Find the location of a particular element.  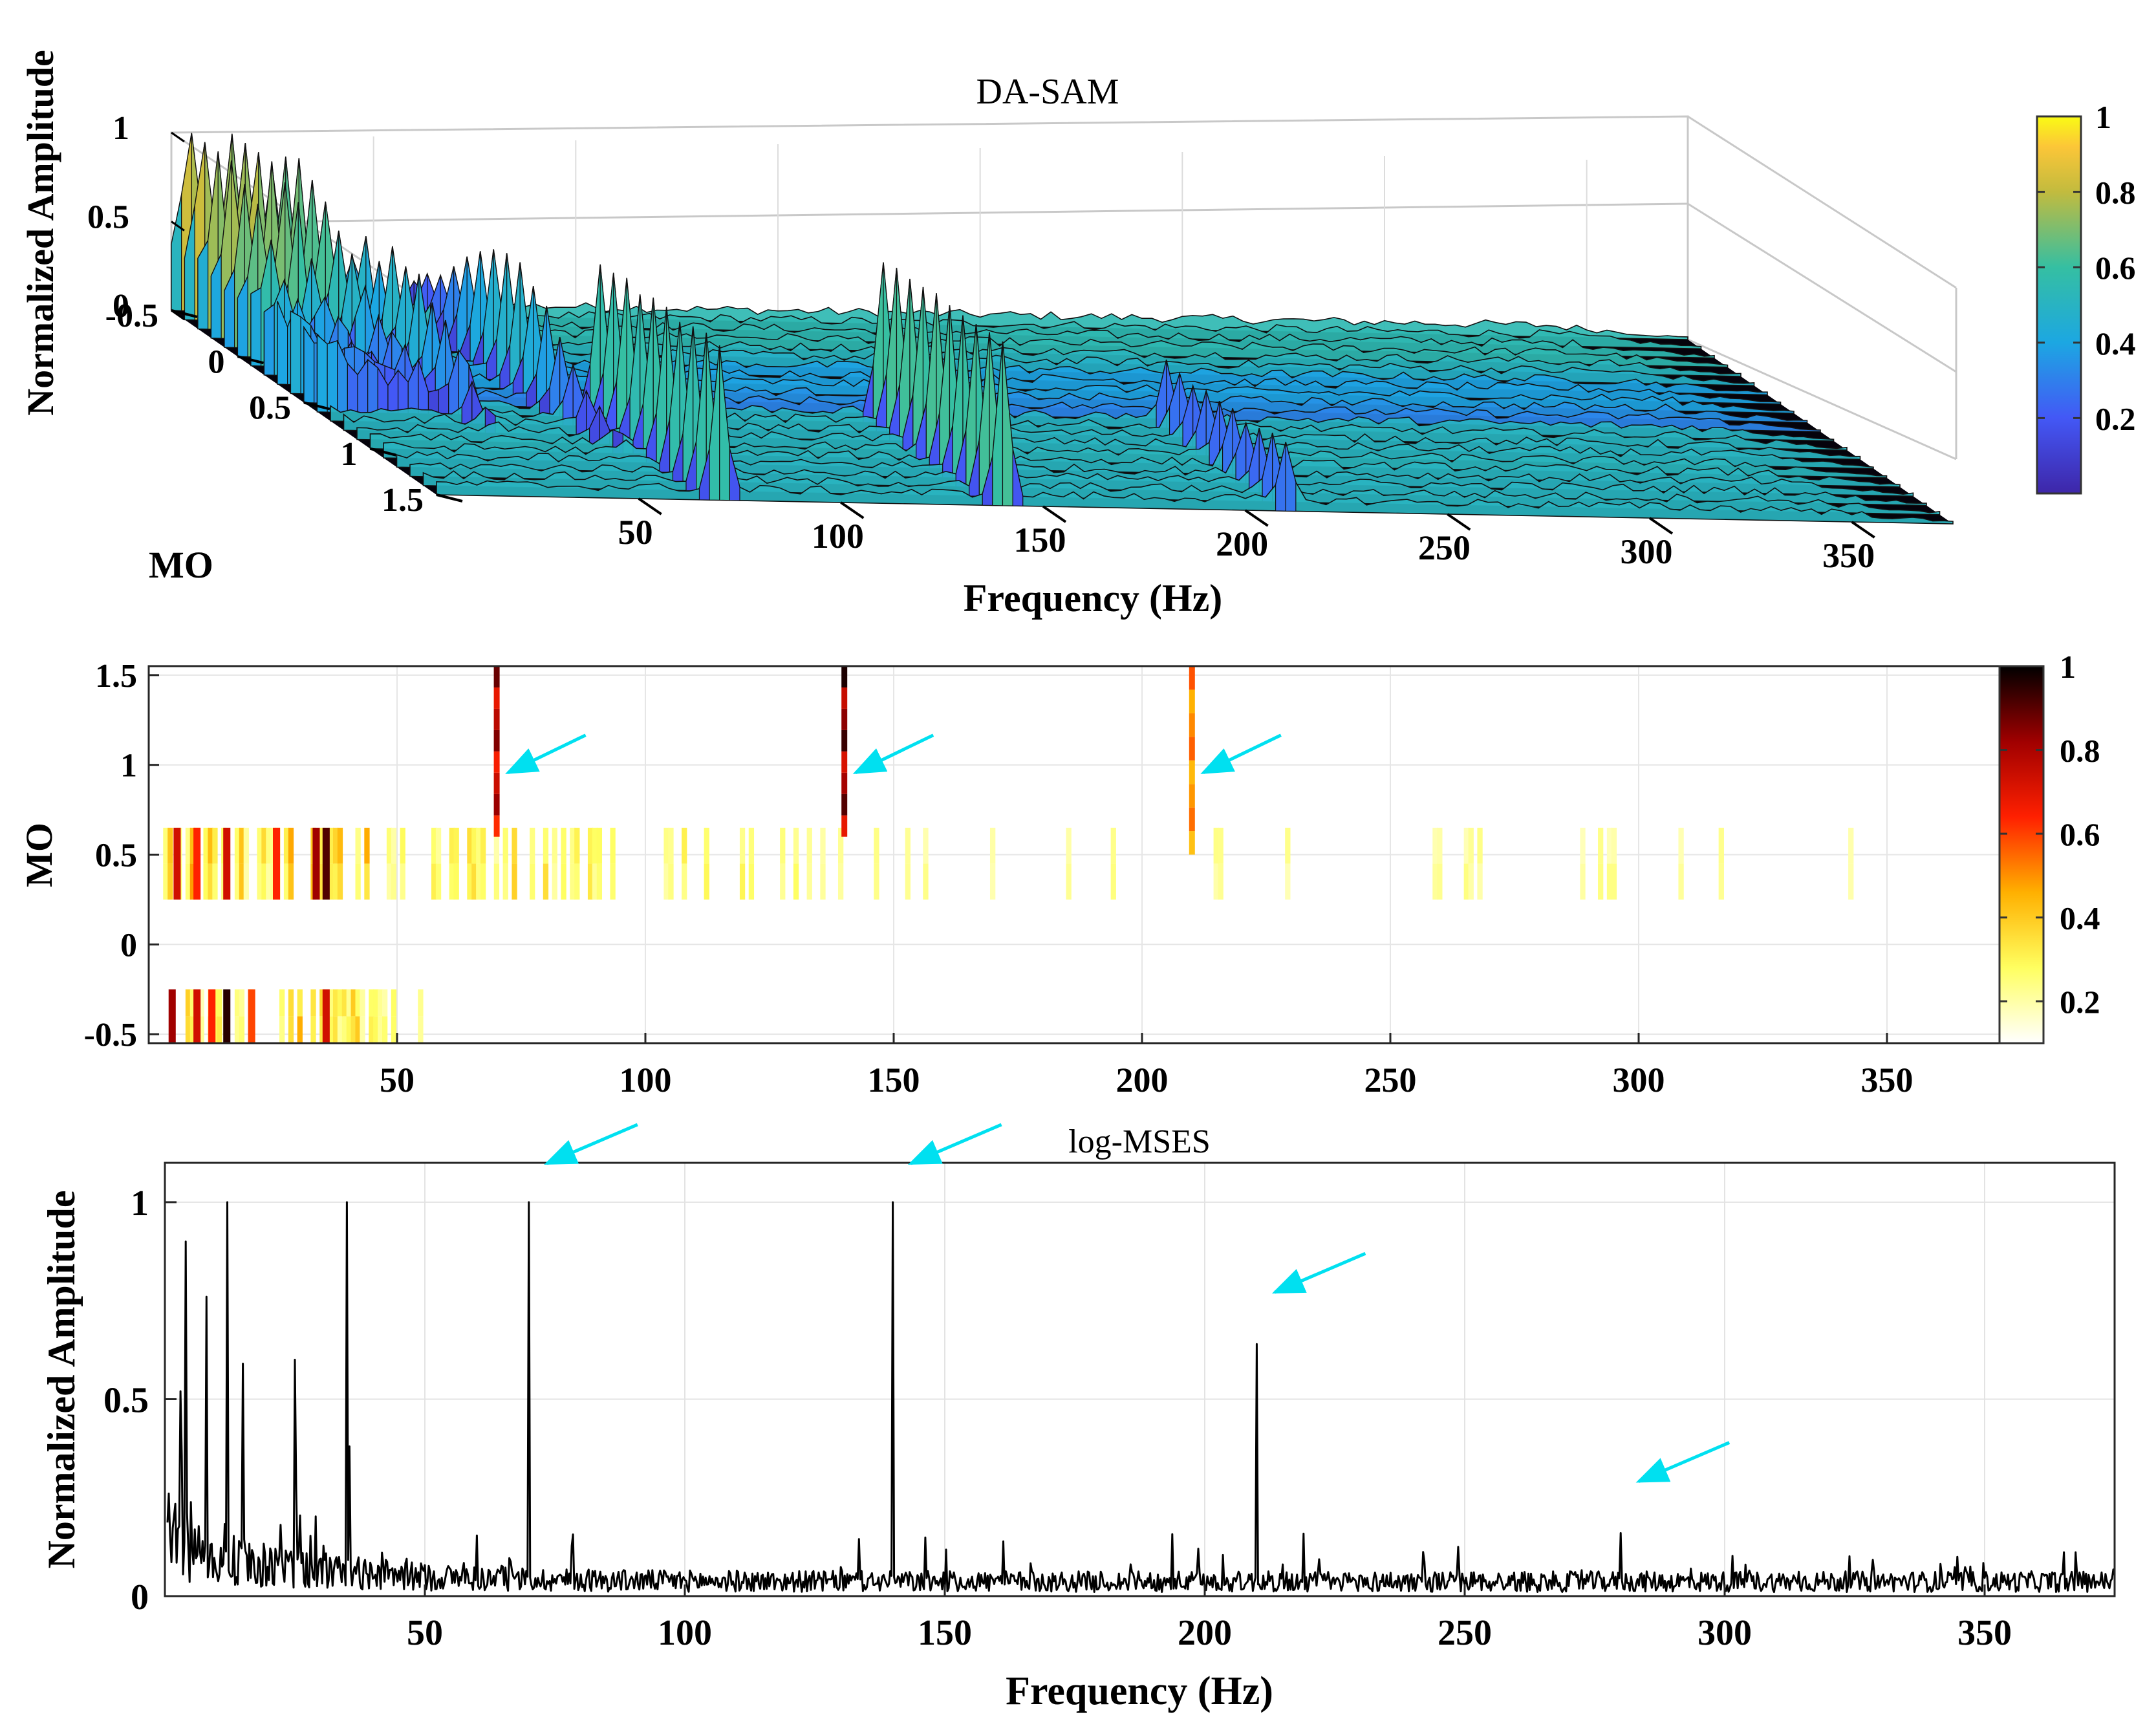

line-arrow is located at coordinates (1318, 1272).